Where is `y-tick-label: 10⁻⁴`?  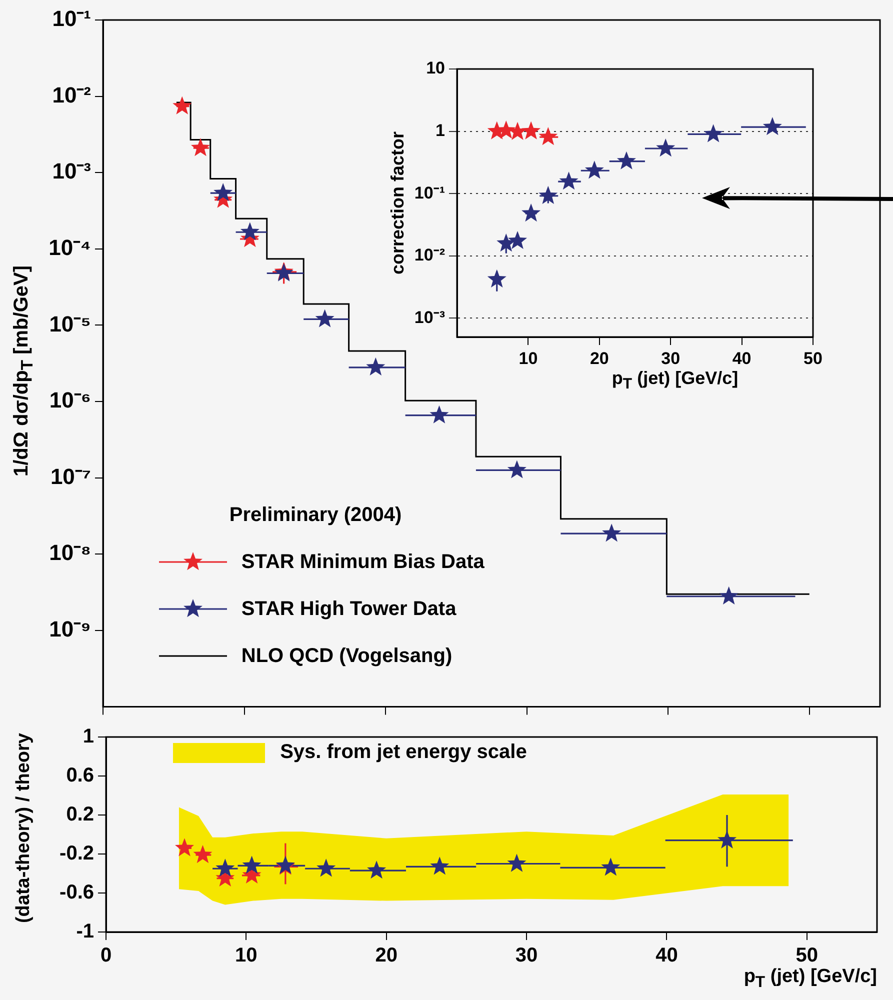
y-tick-label: 10⁻⁴ is located at coordinates (69, 247).